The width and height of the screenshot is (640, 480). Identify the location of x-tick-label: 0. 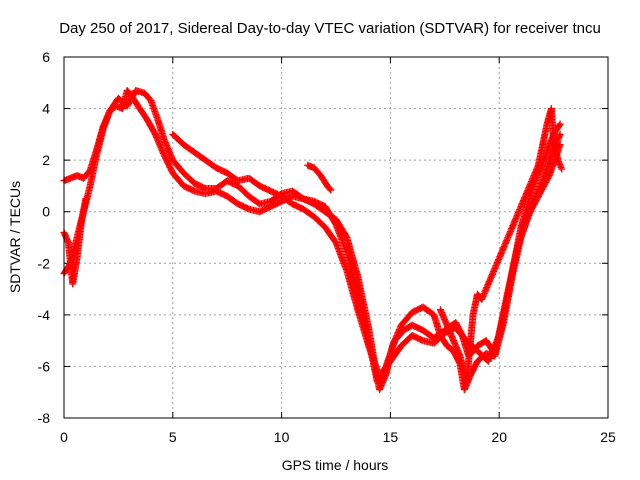
(64, 437).